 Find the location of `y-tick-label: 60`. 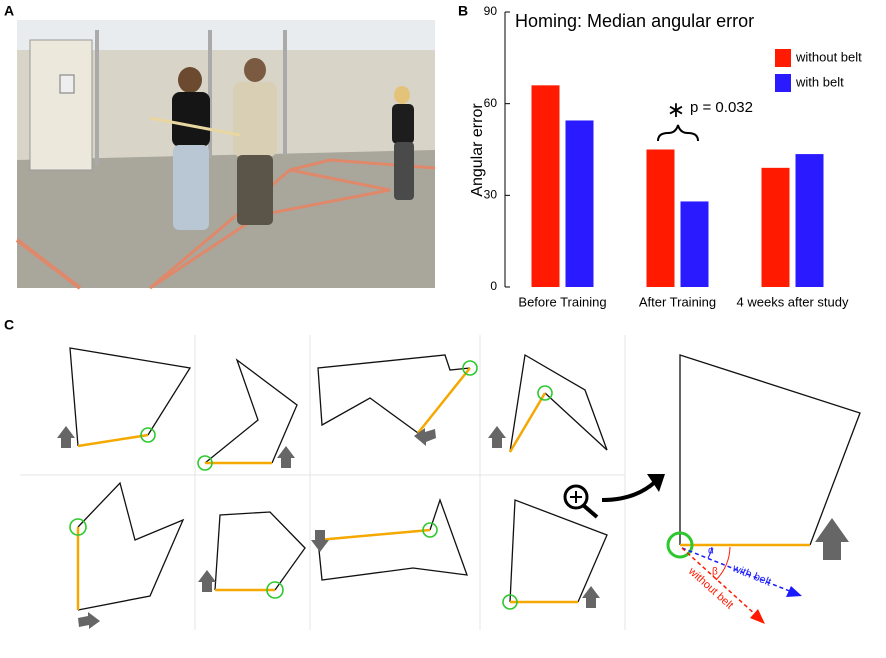

y-tick-label: 60 is located at coordinates (491, 103).